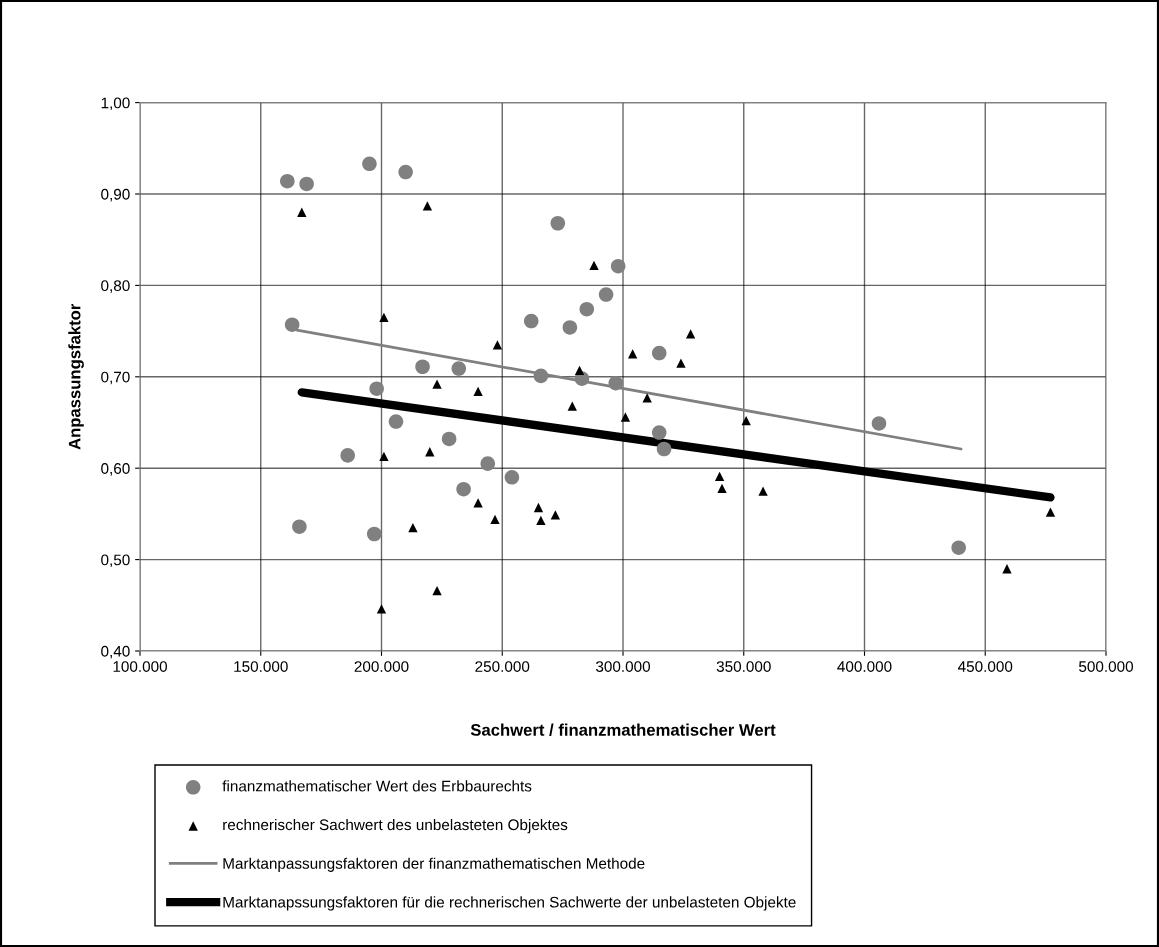 The image size is (1159, 947). What do you see at coordinates (623, 729) in the screenshot?
I see `x-axis-title: Sachwert / finanzmathematischer Wert` at bounding box center [623, 729].